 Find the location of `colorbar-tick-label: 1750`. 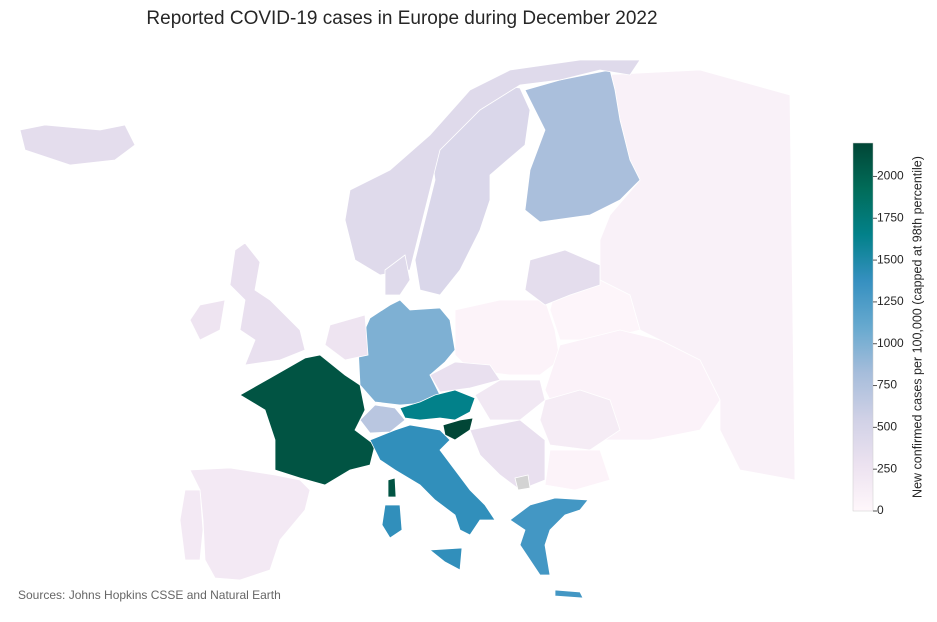

colorbar-tick-label: 1750 is located at coordinates (890, 217).